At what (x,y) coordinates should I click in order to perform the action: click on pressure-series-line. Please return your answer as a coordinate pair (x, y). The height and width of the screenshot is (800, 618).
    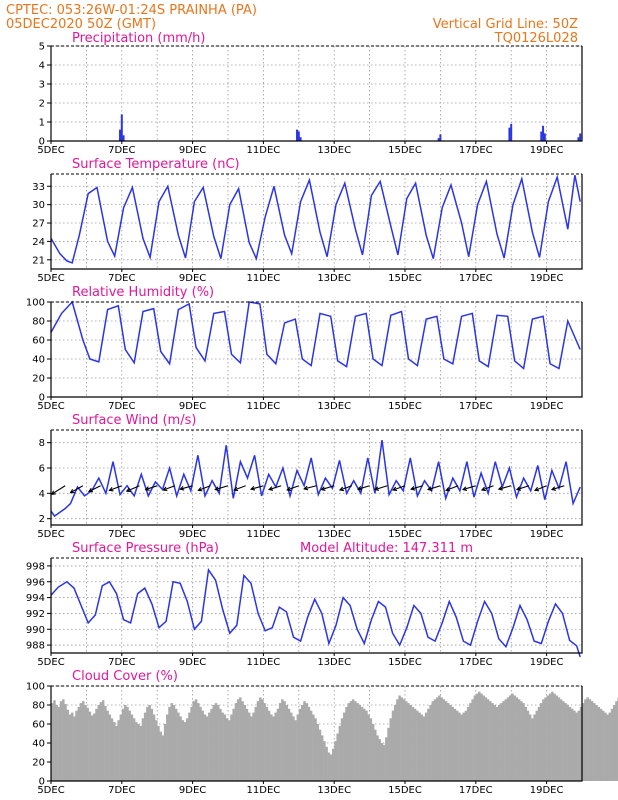
    Looking at the image, I should click on (315, 612).